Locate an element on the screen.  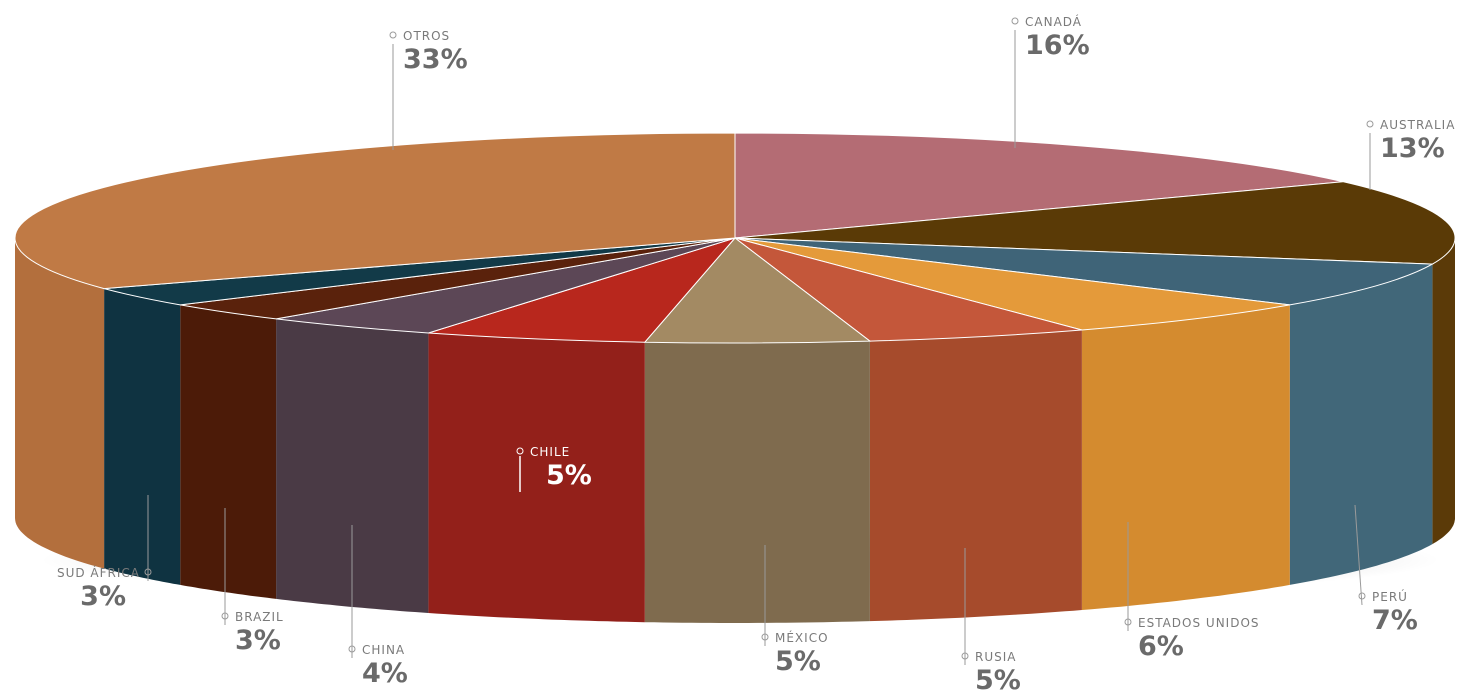
pie-slice-otros is located at coordinates (375, 211).